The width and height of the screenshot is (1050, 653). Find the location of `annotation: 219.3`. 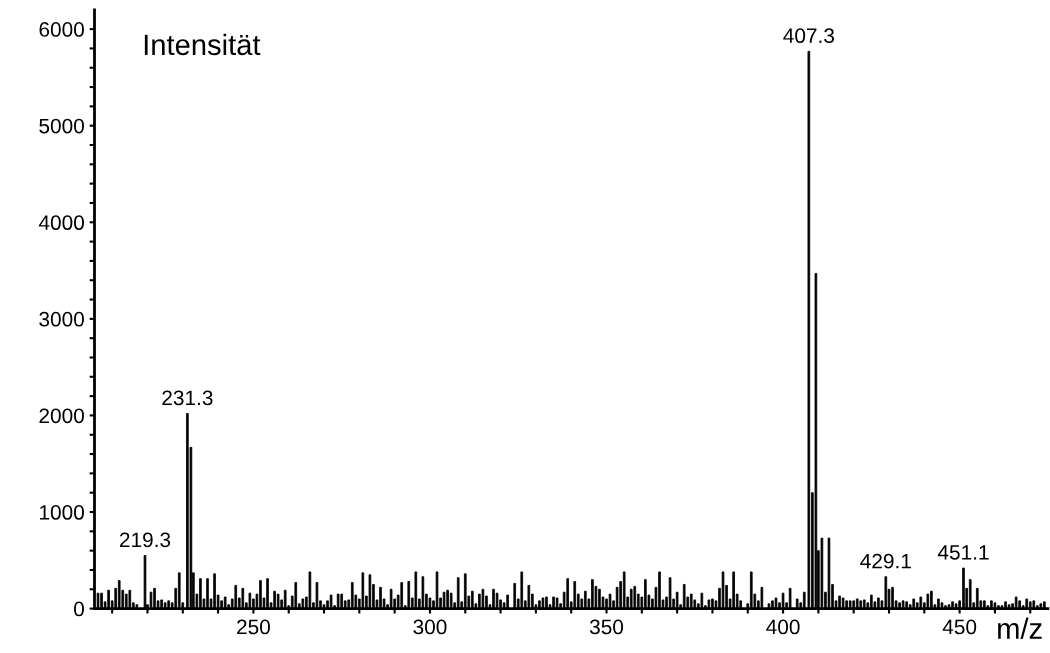

annotation: 219.3 is located at coordinates (145, 540).